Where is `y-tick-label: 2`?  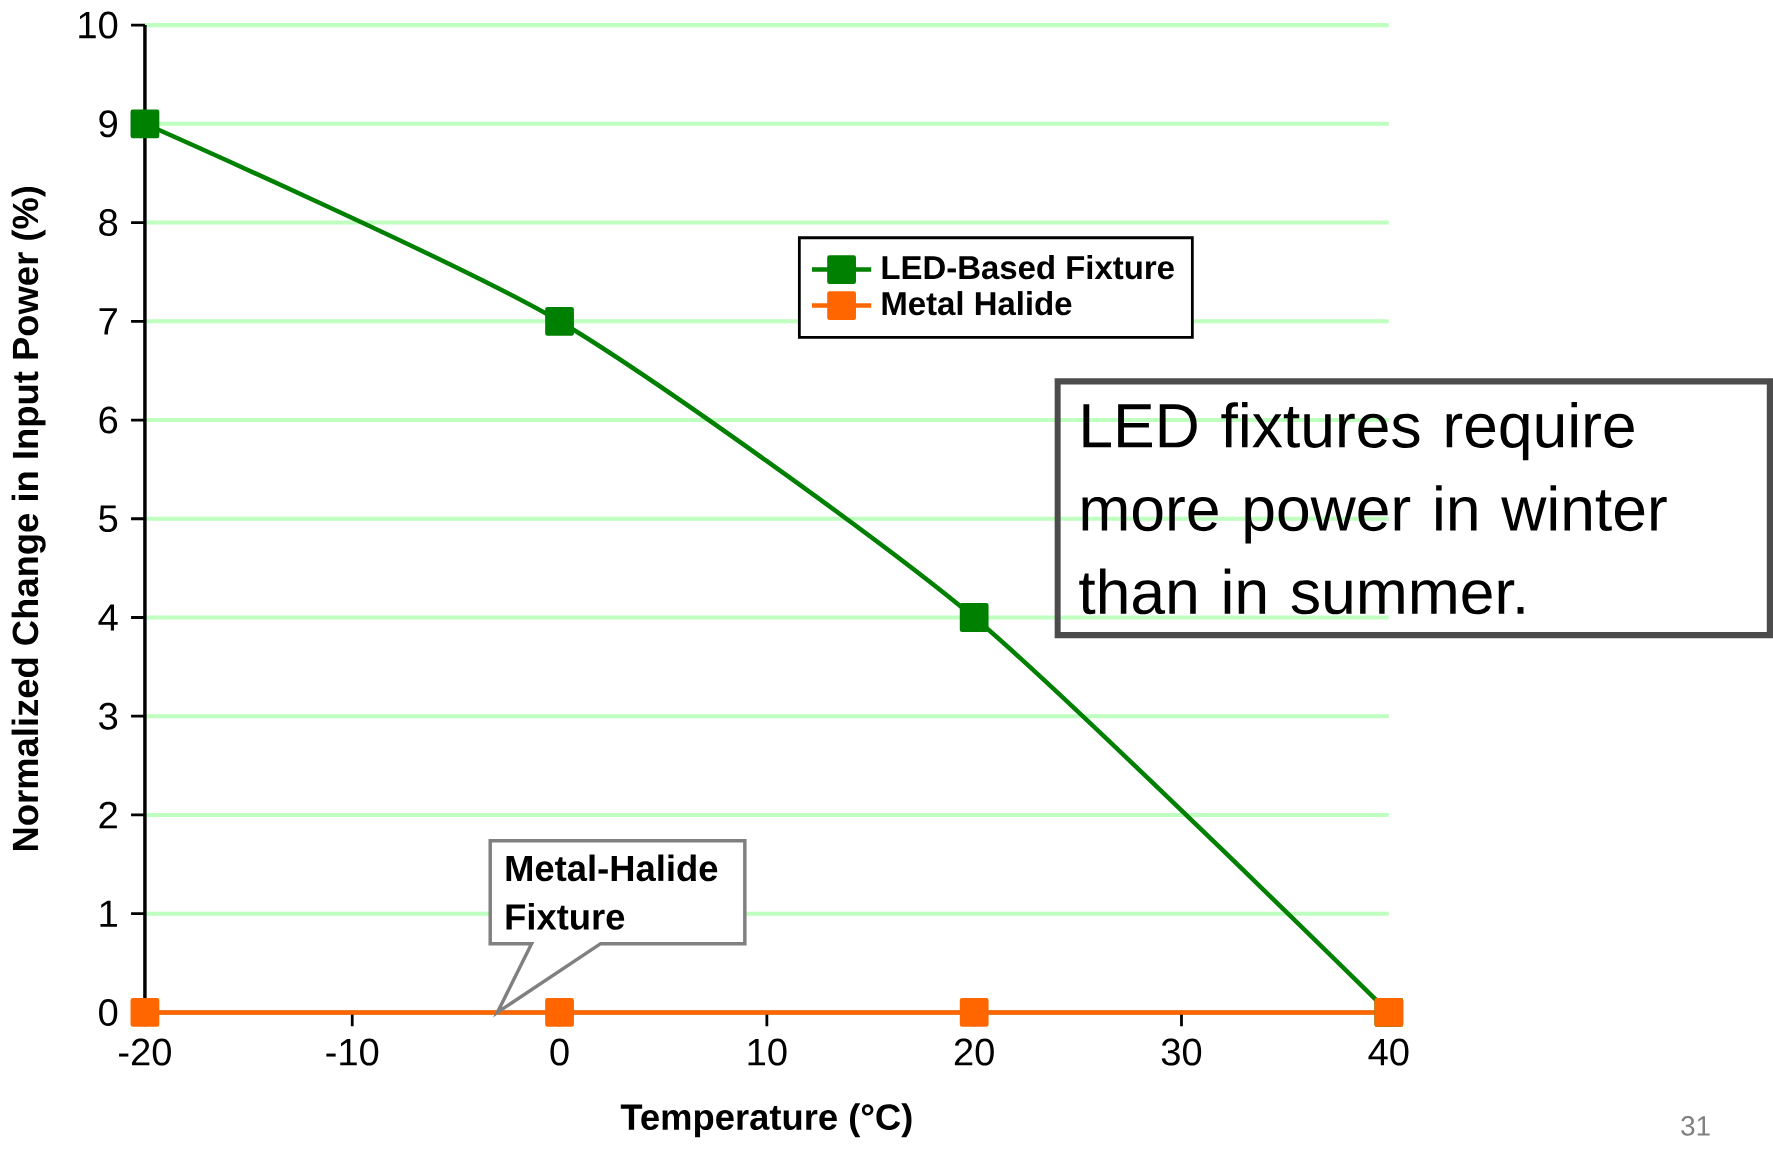
y-tick-label: 2 is located at coordinates (108, 815).